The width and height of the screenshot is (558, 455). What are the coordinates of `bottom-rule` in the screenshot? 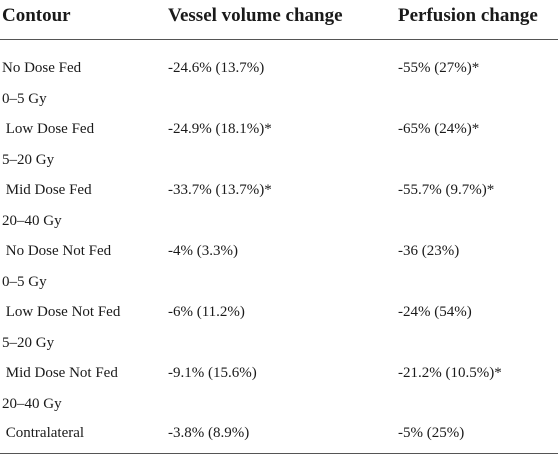 It's located at (279, 453).